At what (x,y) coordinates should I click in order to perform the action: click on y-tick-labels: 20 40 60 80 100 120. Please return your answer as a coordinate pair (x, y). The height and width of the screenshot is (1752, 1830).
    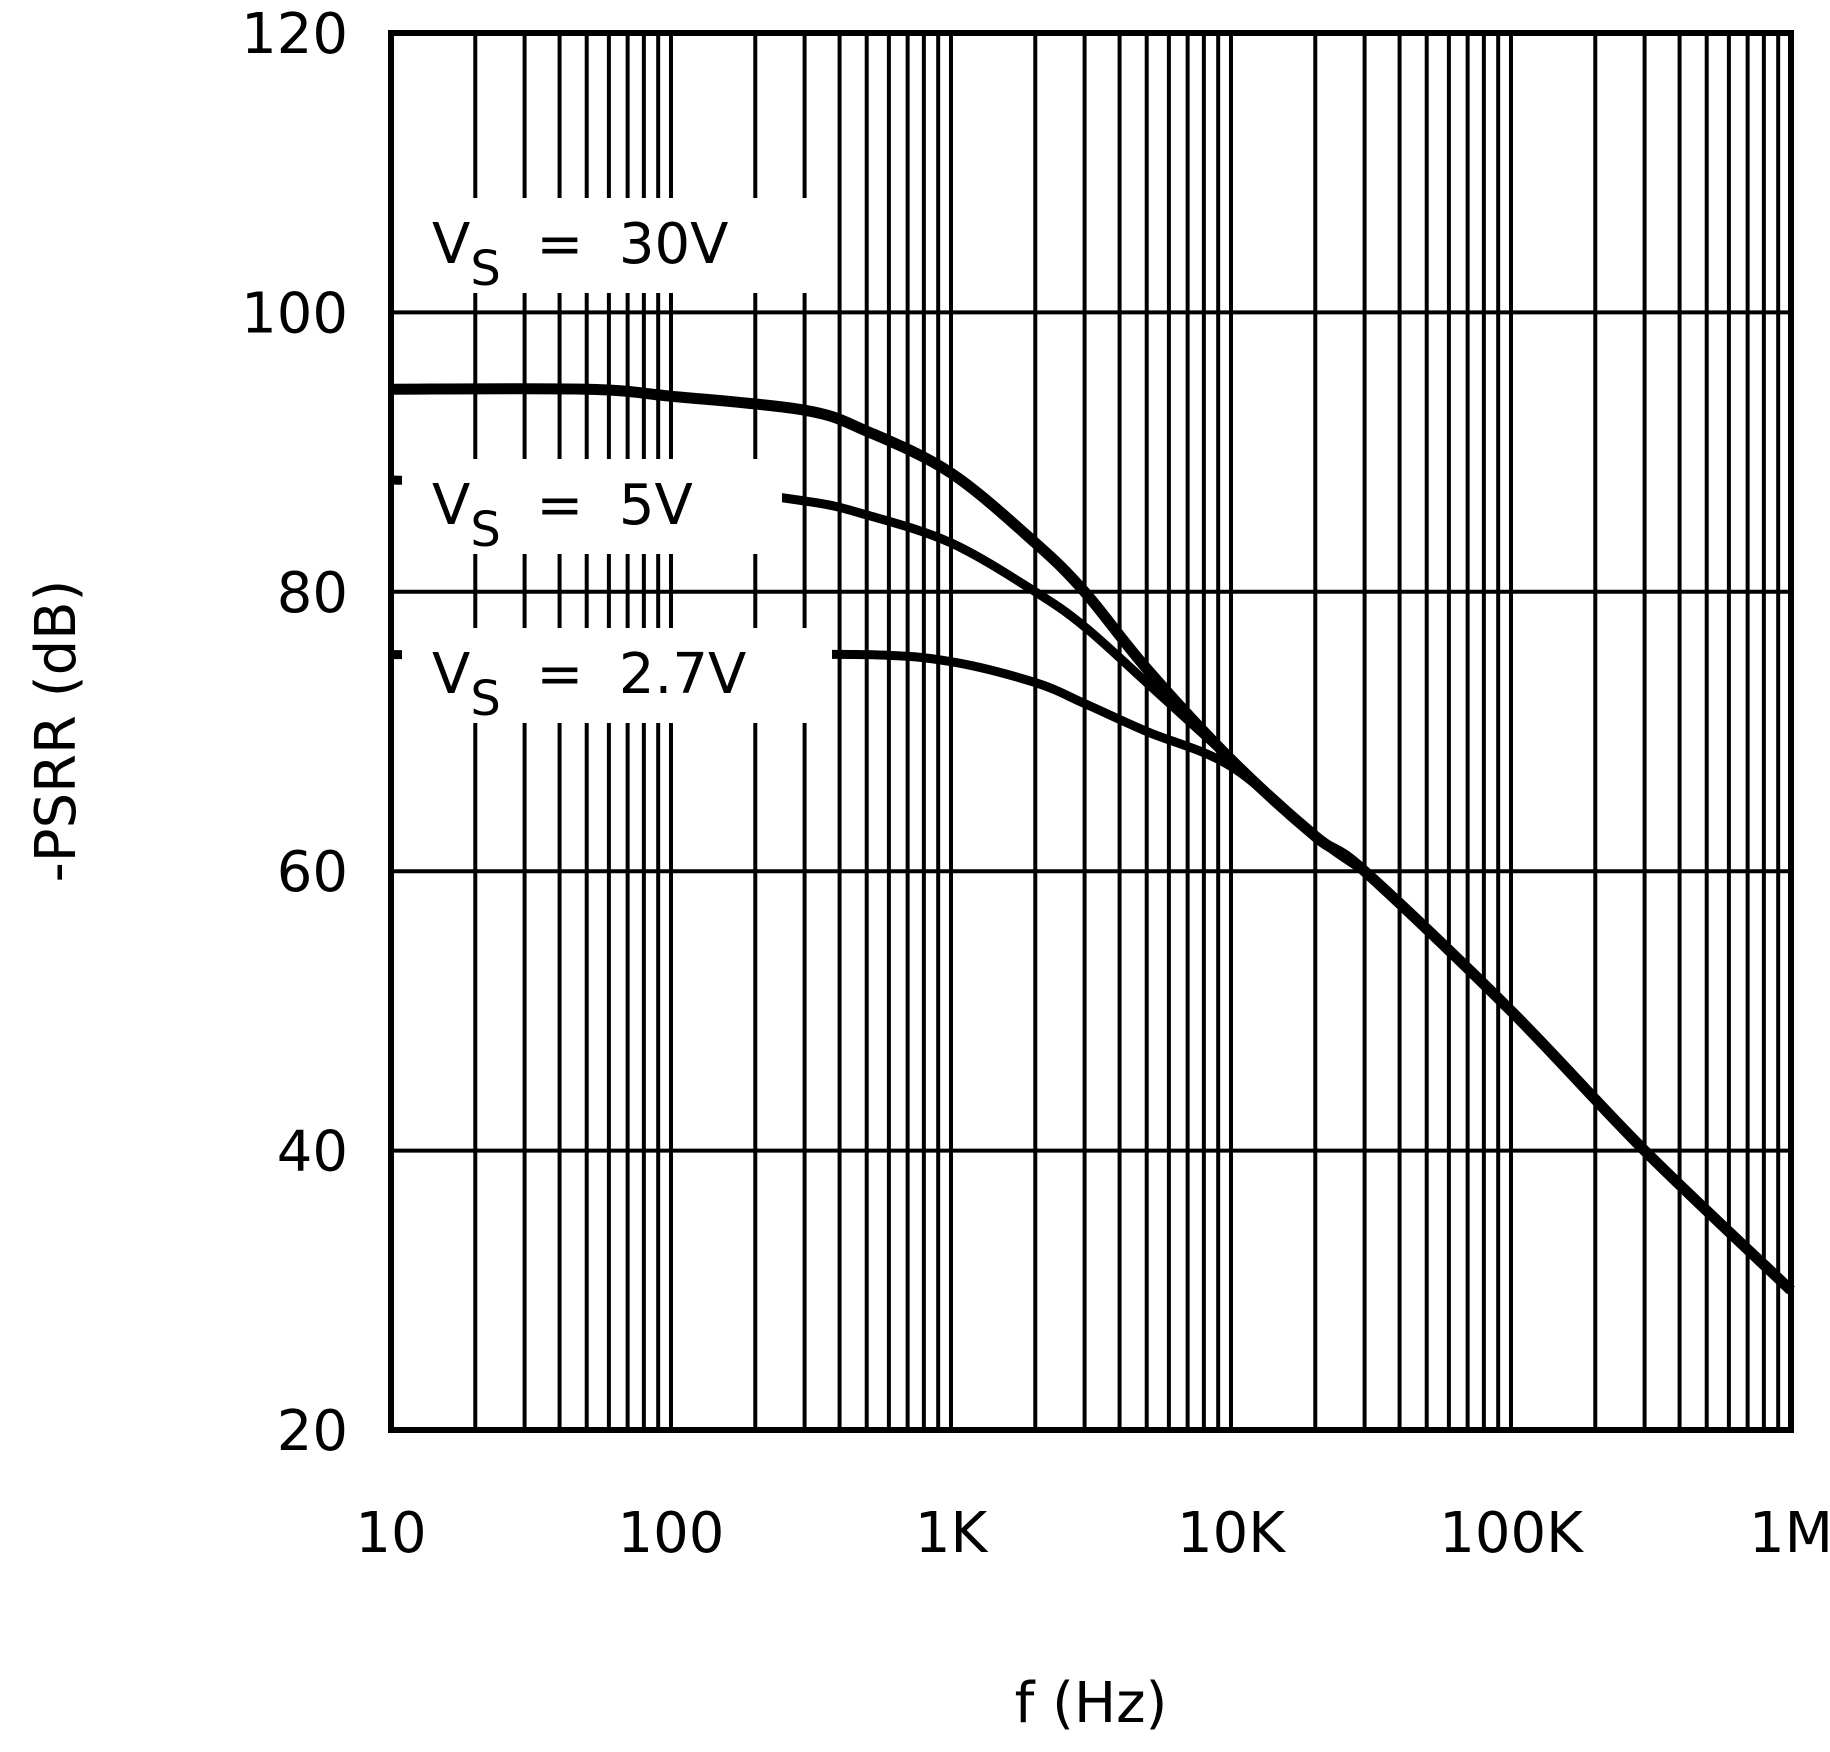
    Looking at the image, I should click on (294, 733).